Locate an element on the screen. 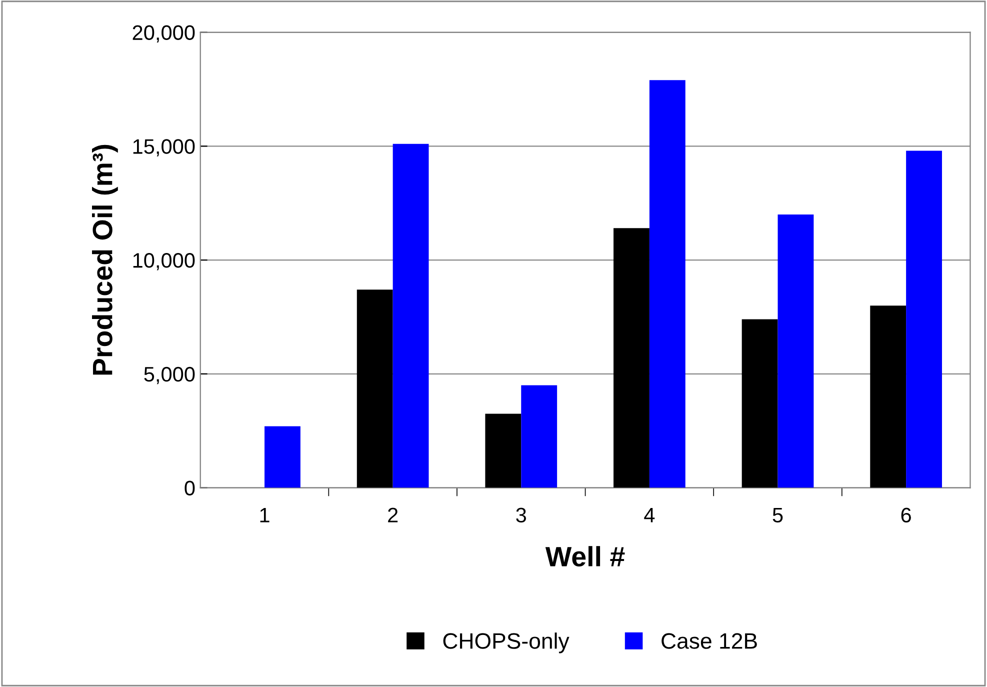  x-axis-title: Well # is located at coordinates (585, 556).